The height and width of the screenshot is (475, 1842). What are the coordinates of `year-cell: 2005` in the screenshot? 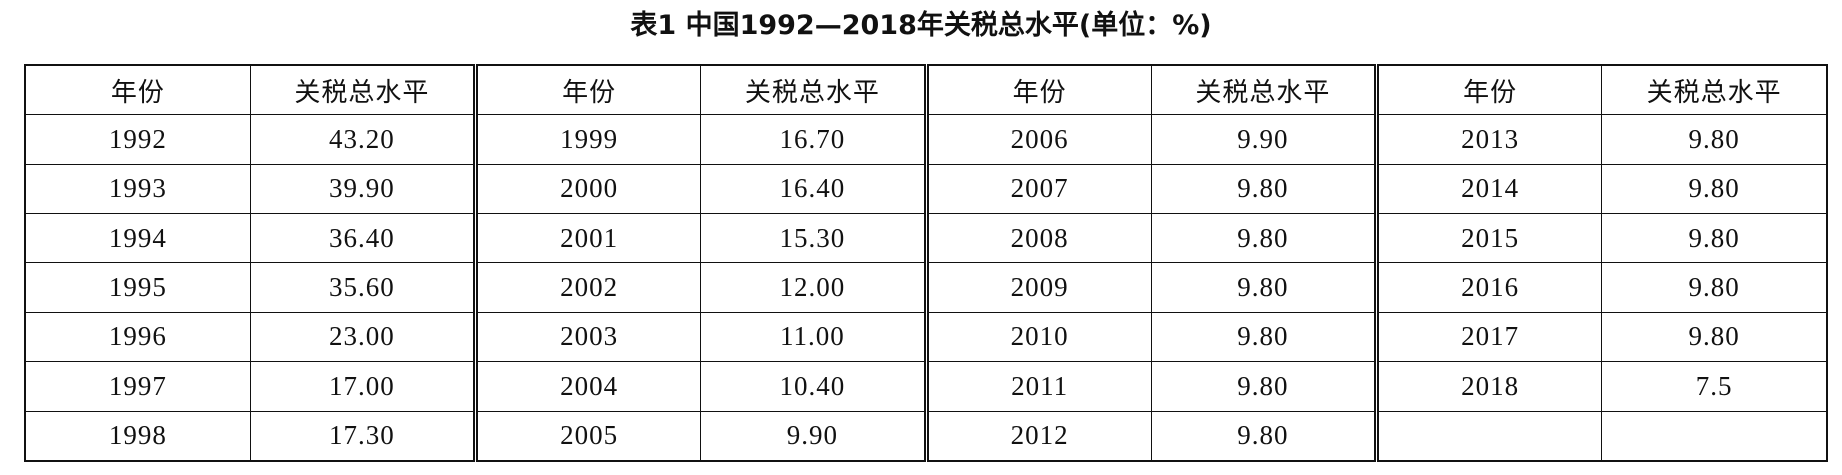 It's located at (587, 436).